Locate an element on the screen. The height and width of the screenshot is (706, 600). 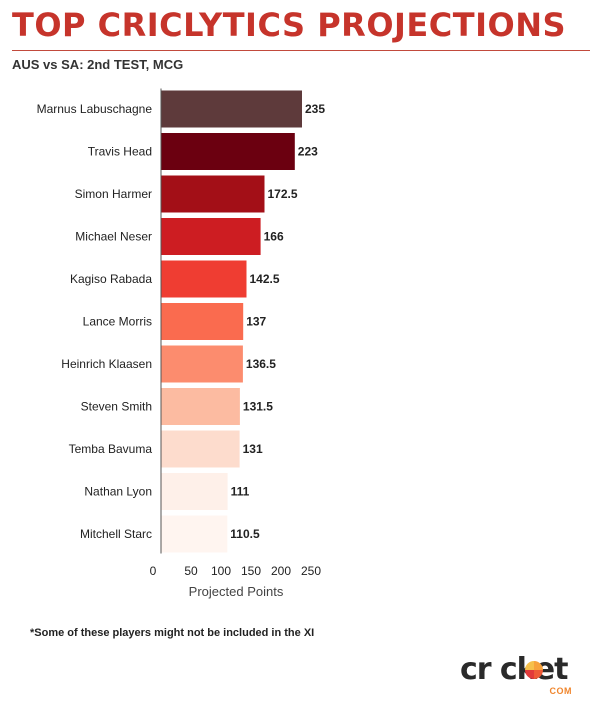
bar-value-label: 166 is located at coordinates (274, 237).